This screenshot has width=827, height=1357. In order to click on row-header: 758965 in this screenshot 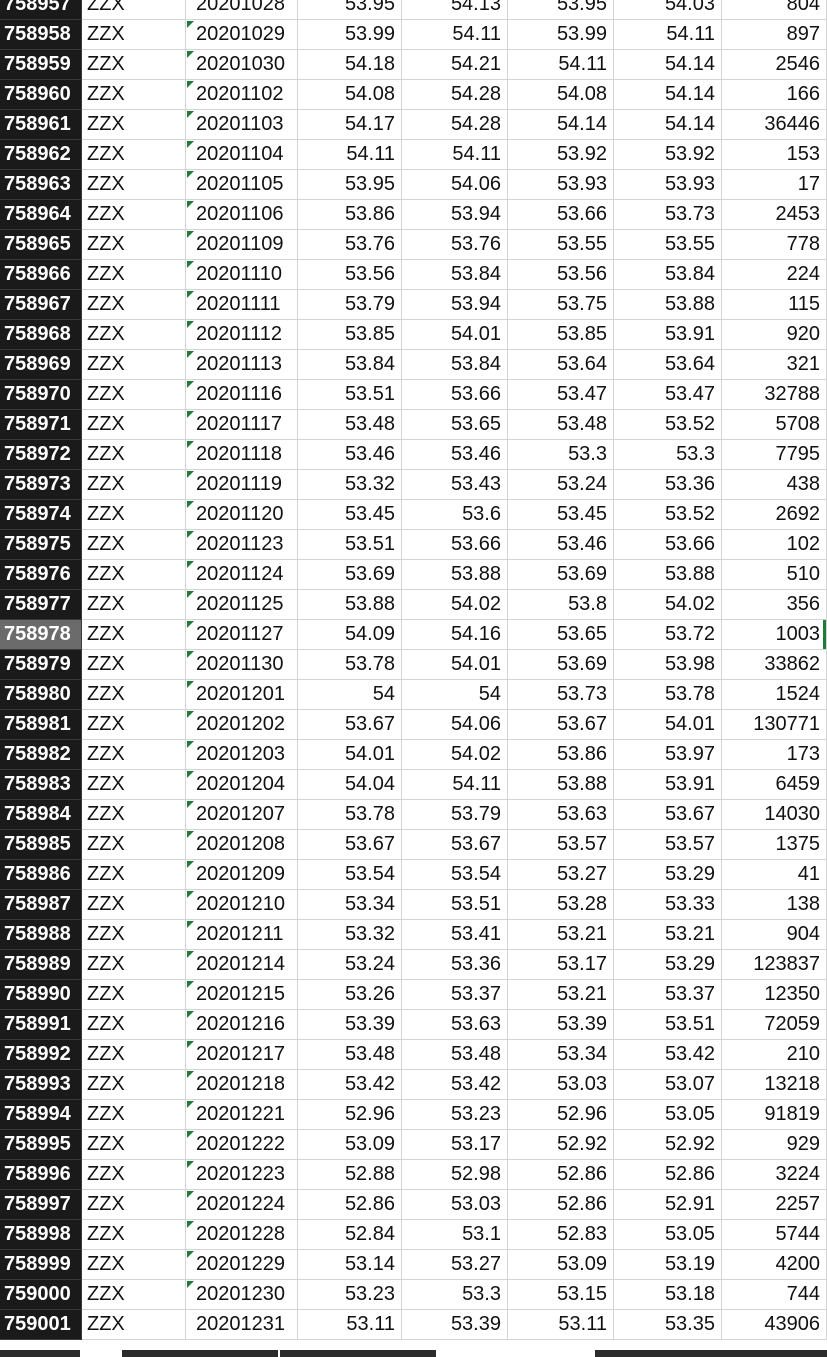, I will do `click(41, 245)`.